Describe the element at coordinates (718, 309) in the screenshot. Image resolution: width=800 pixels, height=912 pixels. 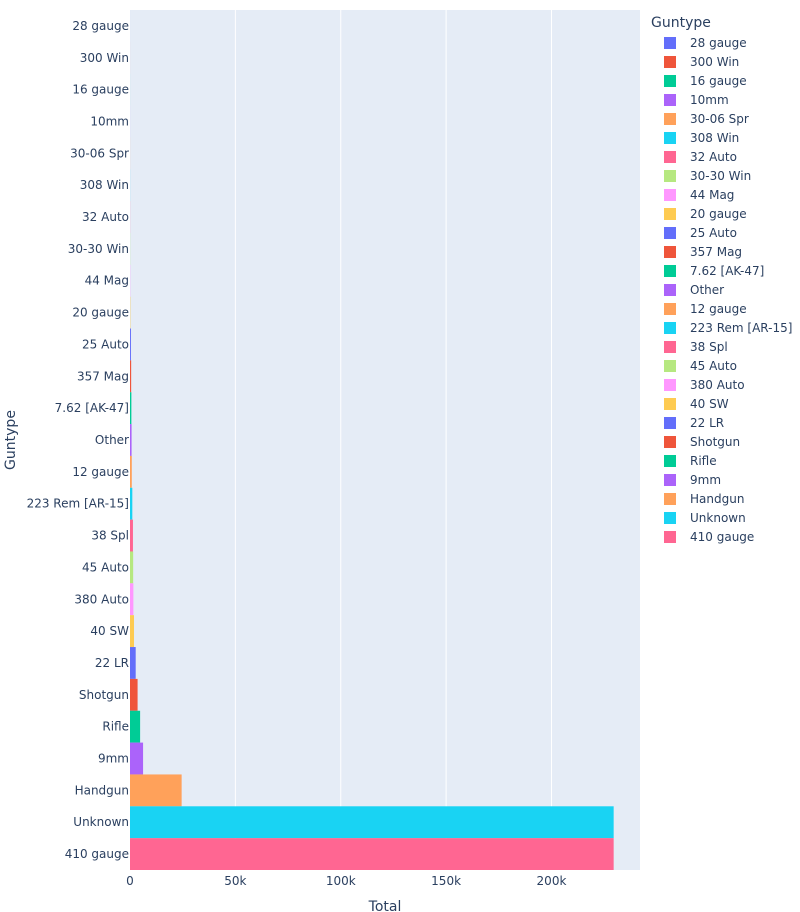
I see `legend-item-label: 12 gauge` at that location.